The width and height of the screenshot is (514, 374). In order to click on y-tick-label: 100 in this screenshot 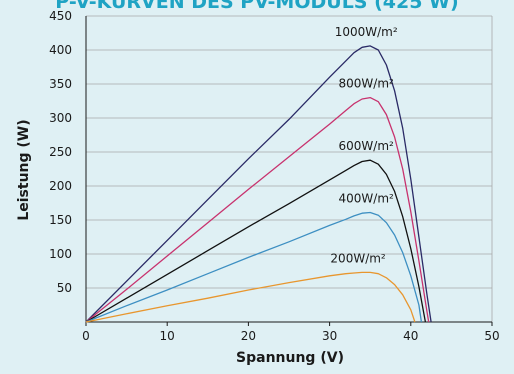, I will do `click(60, 254)`.